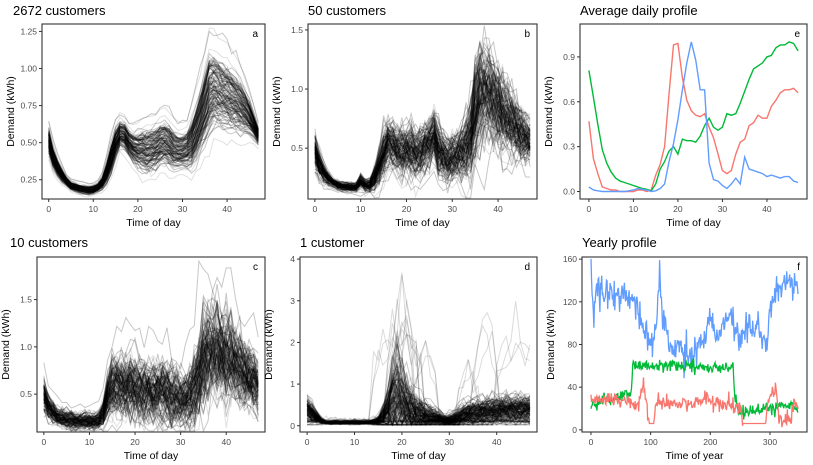 The height and width of the screenshot is (465, 813). What do you see at coordinates (28, 106) in the screenshot?
I see `y-tick-label: 0.75` at bounding box center [28, 106].